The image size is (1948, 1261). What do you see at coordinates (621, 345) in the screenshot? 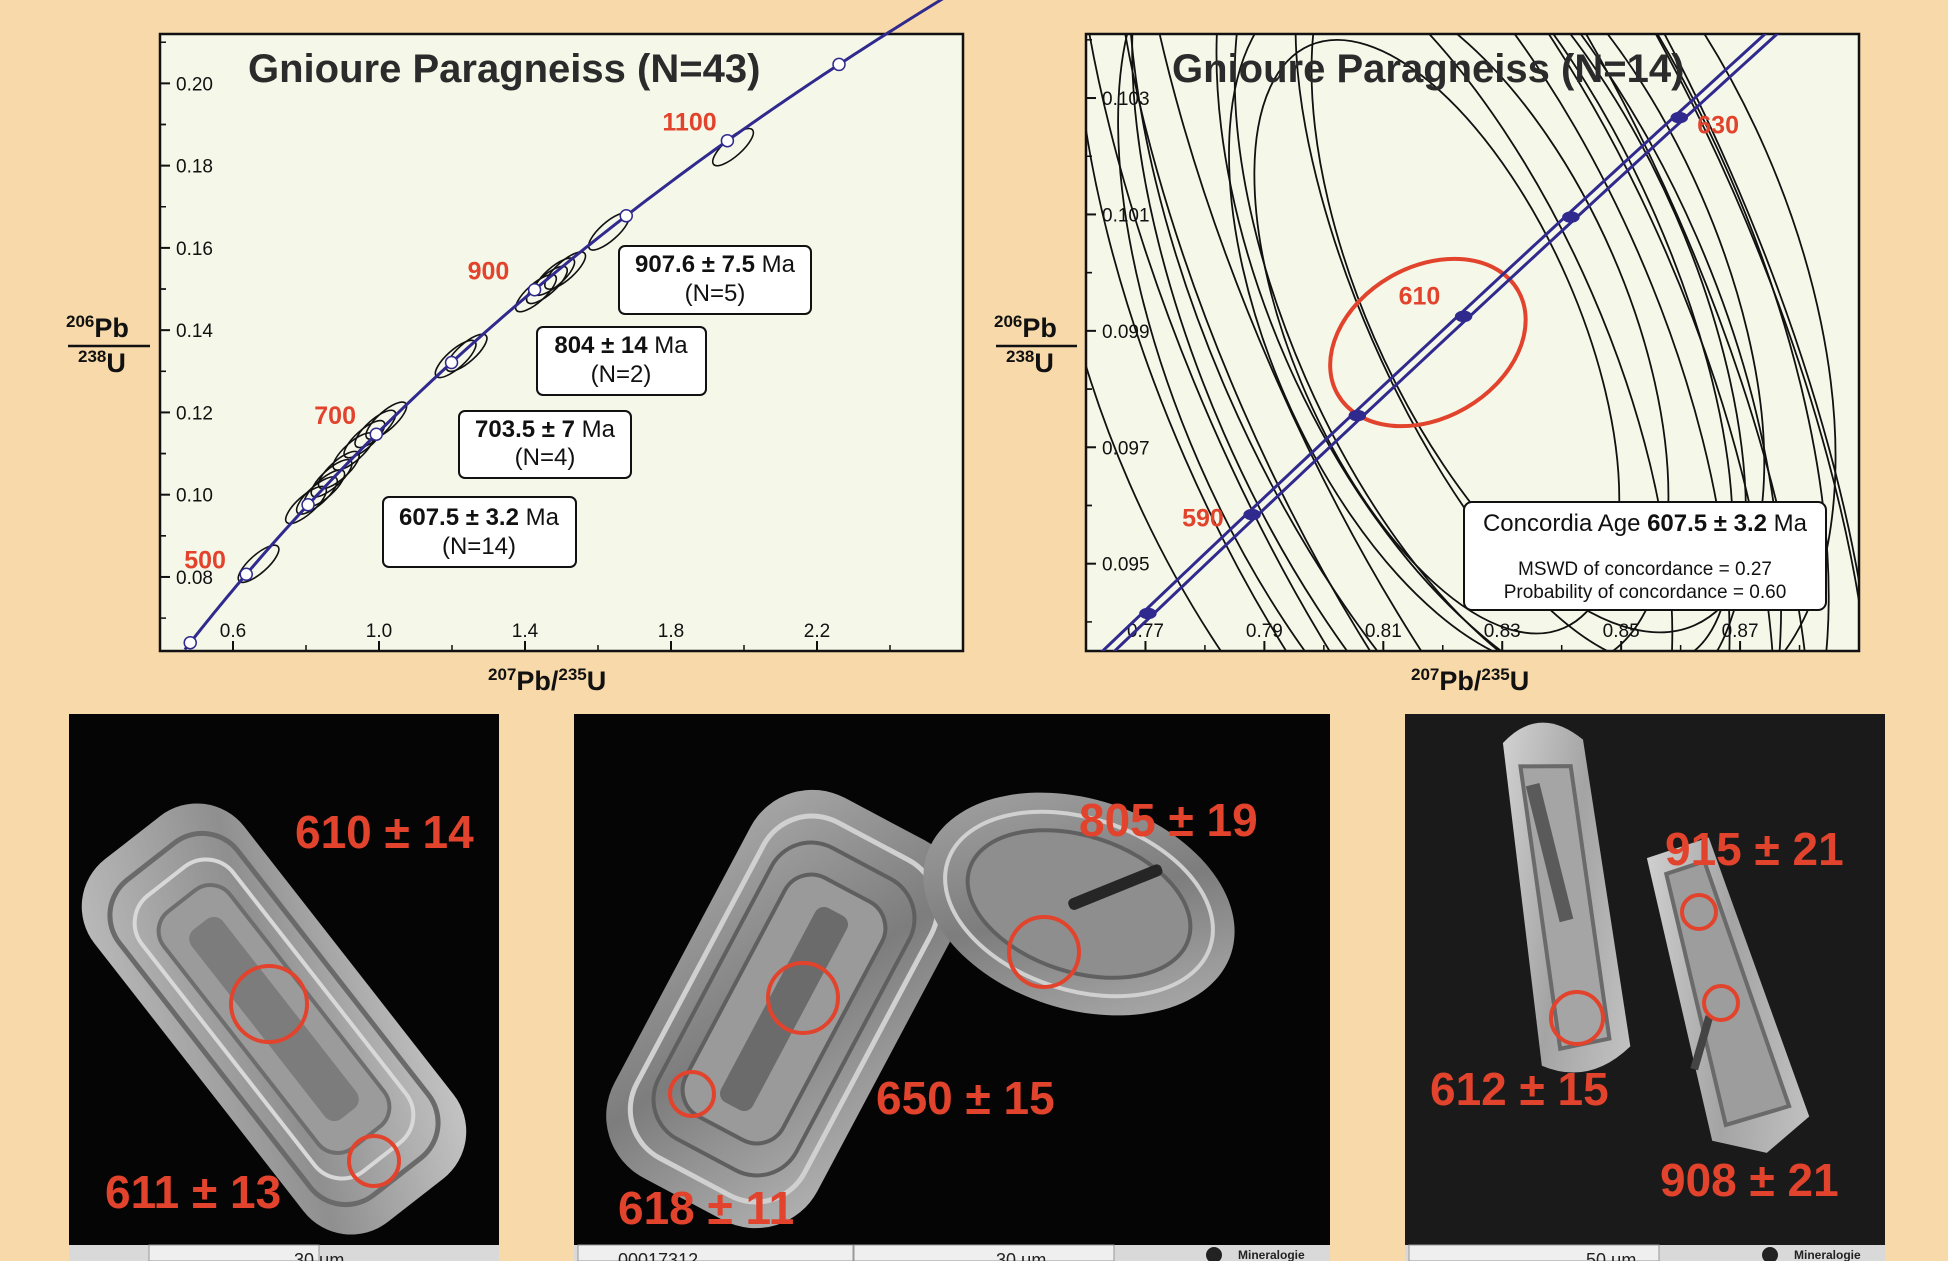
I see `svg-text: 804 ± 14 Ma` at bounding box center [621, 345].